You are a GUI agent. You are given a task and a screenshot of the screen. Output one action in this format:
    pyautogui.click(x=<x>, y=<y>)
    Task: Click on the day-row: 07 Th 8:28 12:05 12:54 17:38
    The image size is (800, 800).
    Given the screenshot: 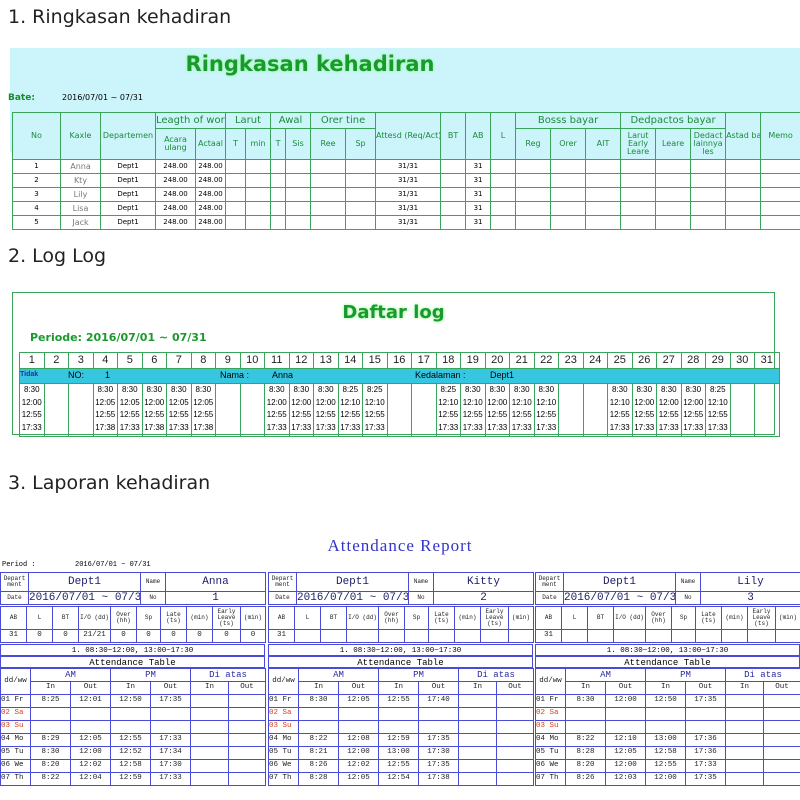 What is the action you would take?
    pyautogui.click(x=401, y=779)
    